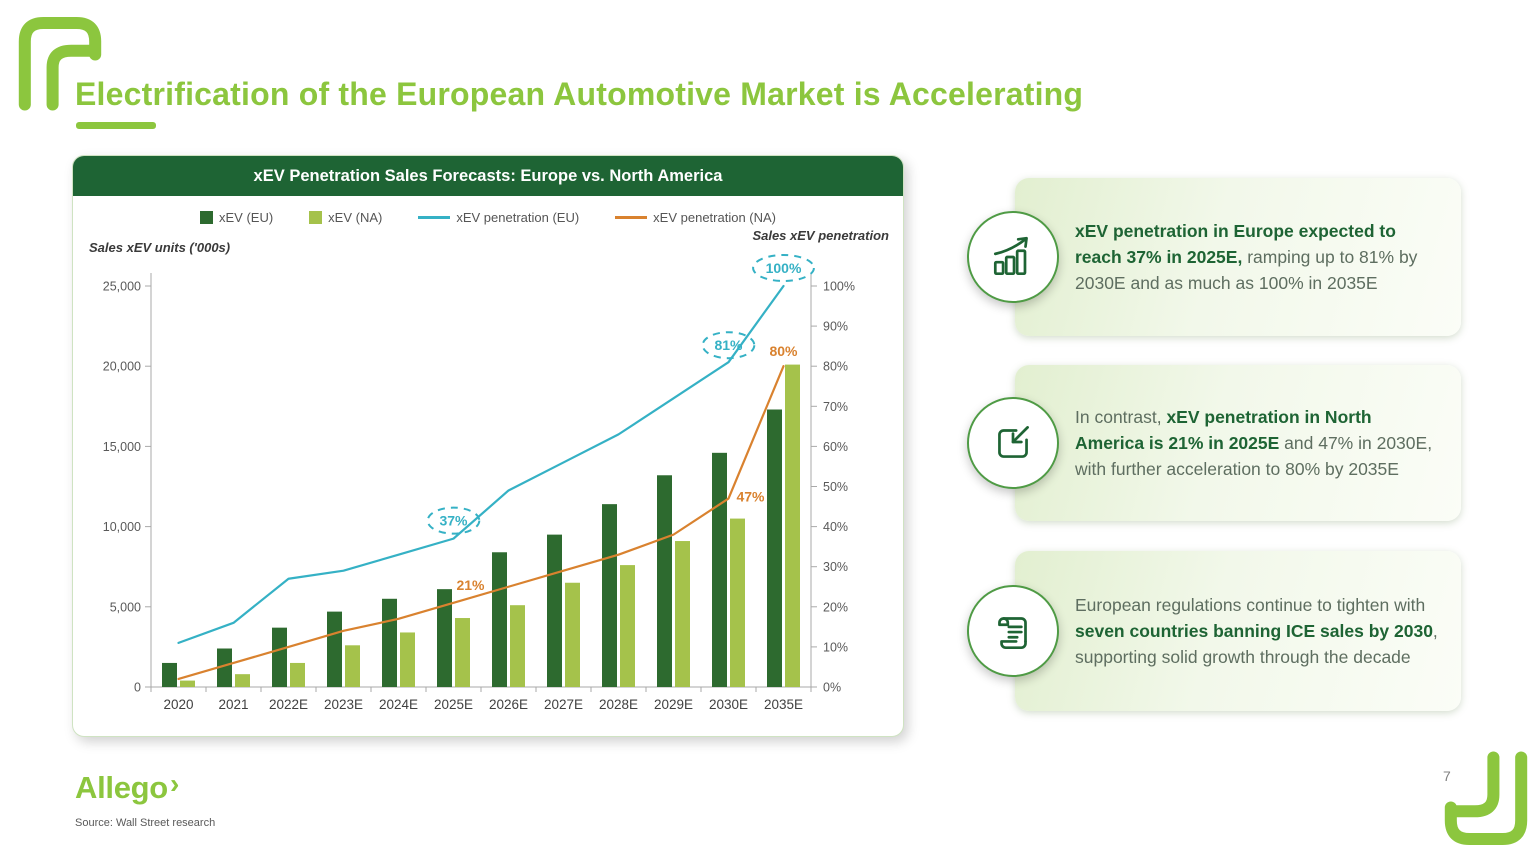  What do you see at coordinates (835, 647) in the screenshot?
I see `svg-text: 10%` at bounding box center [835, 647].